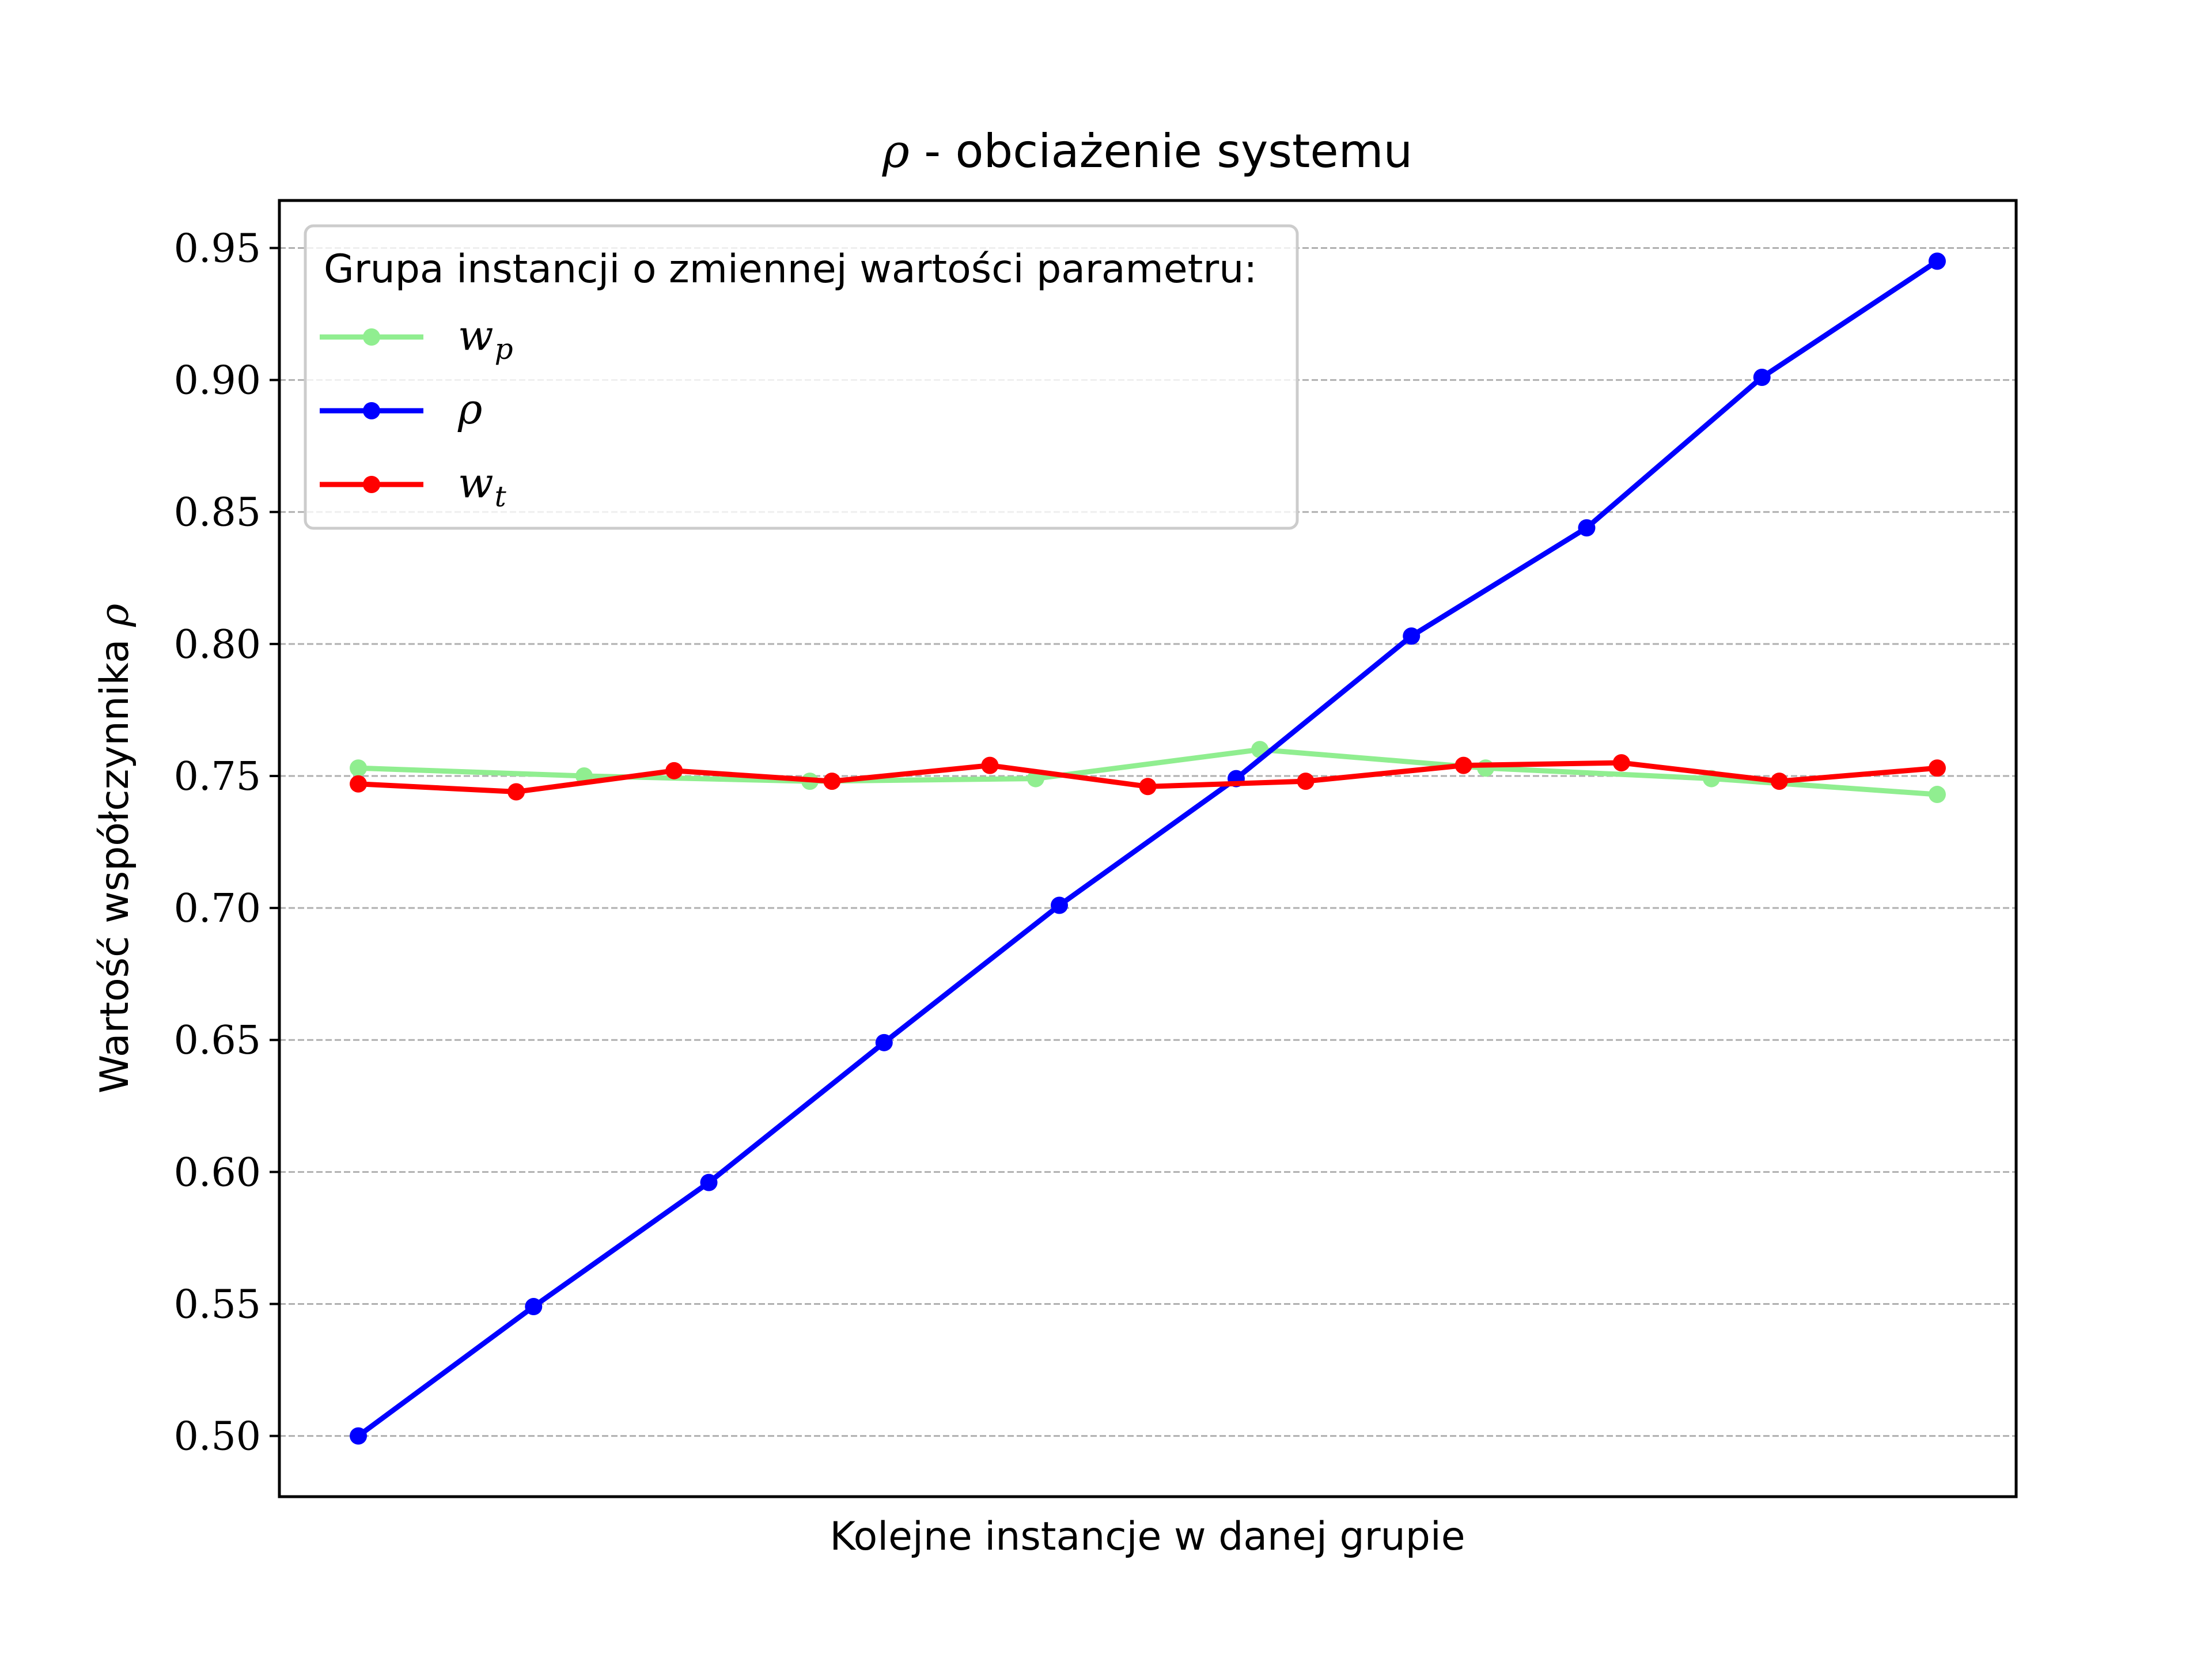 The height and width of the screenshot is (1662, 2212). I want to click on chart-title: ρ - obciażenie systemu, so click(1147, 151).